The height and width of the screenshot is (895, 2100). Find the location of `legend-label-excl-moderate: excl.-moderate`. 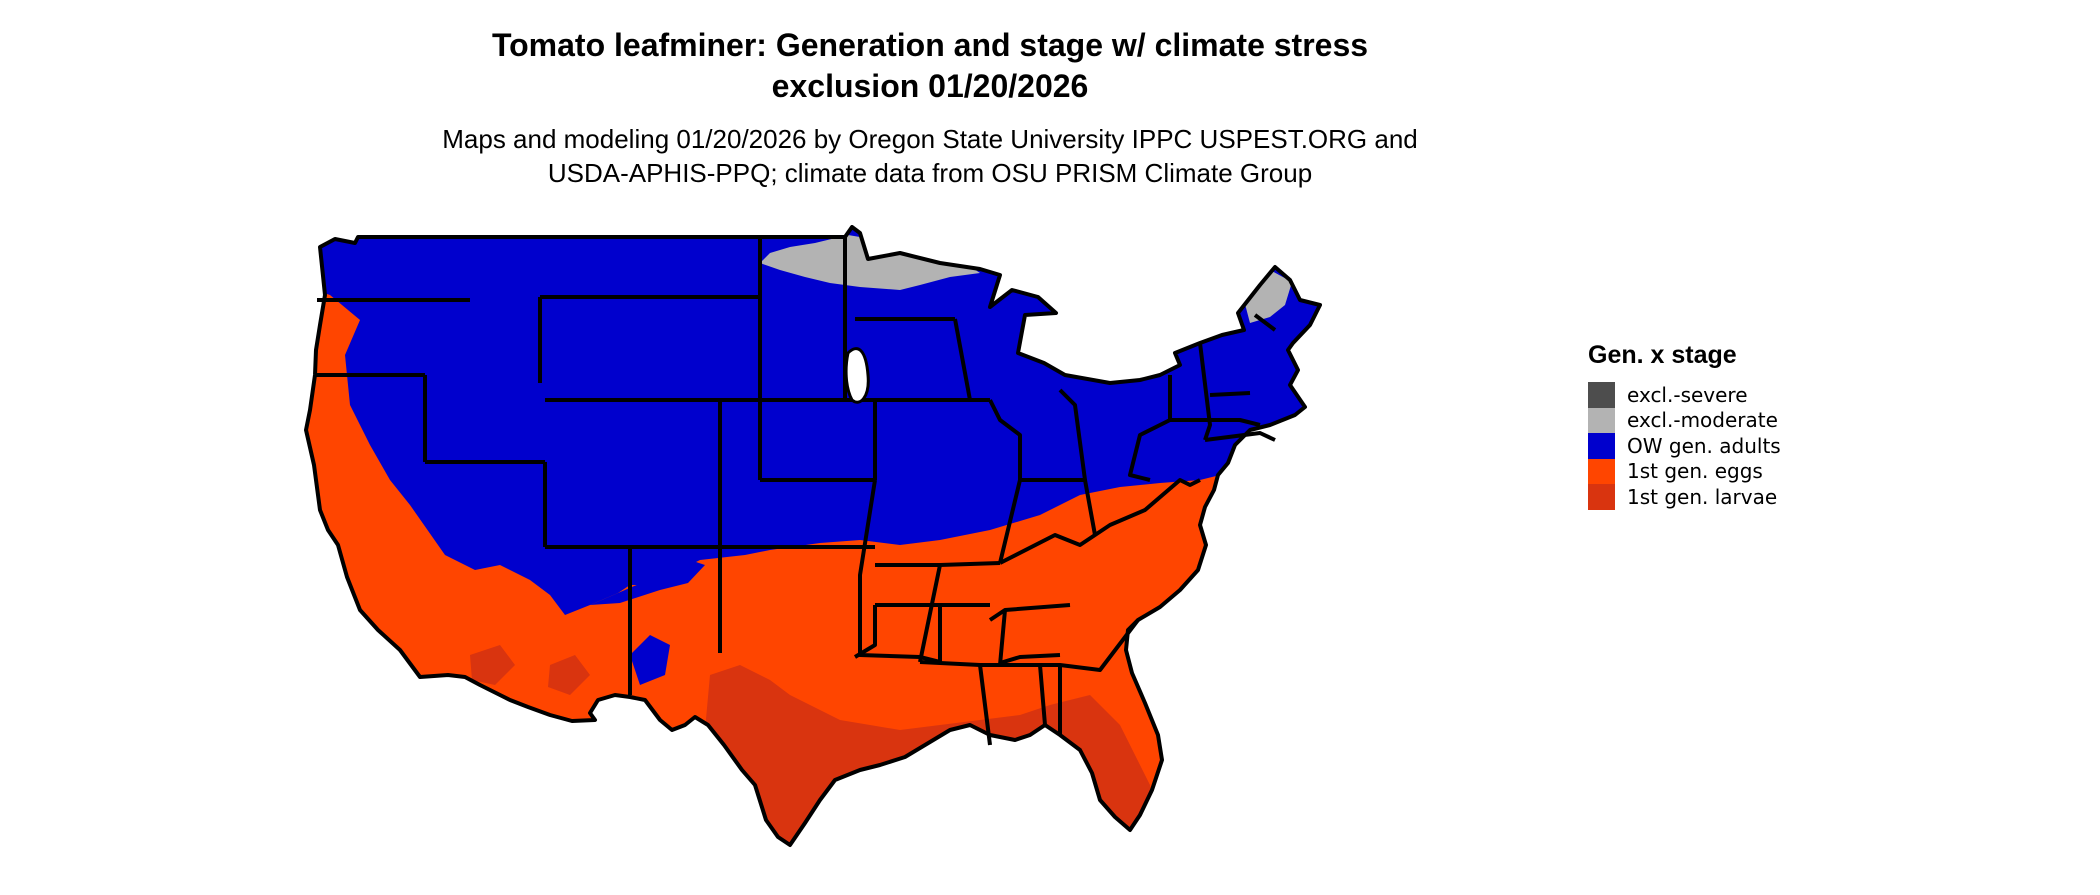

legend-label-excl-moderate: excl.-moderate is located at coordinates (1702, 420).